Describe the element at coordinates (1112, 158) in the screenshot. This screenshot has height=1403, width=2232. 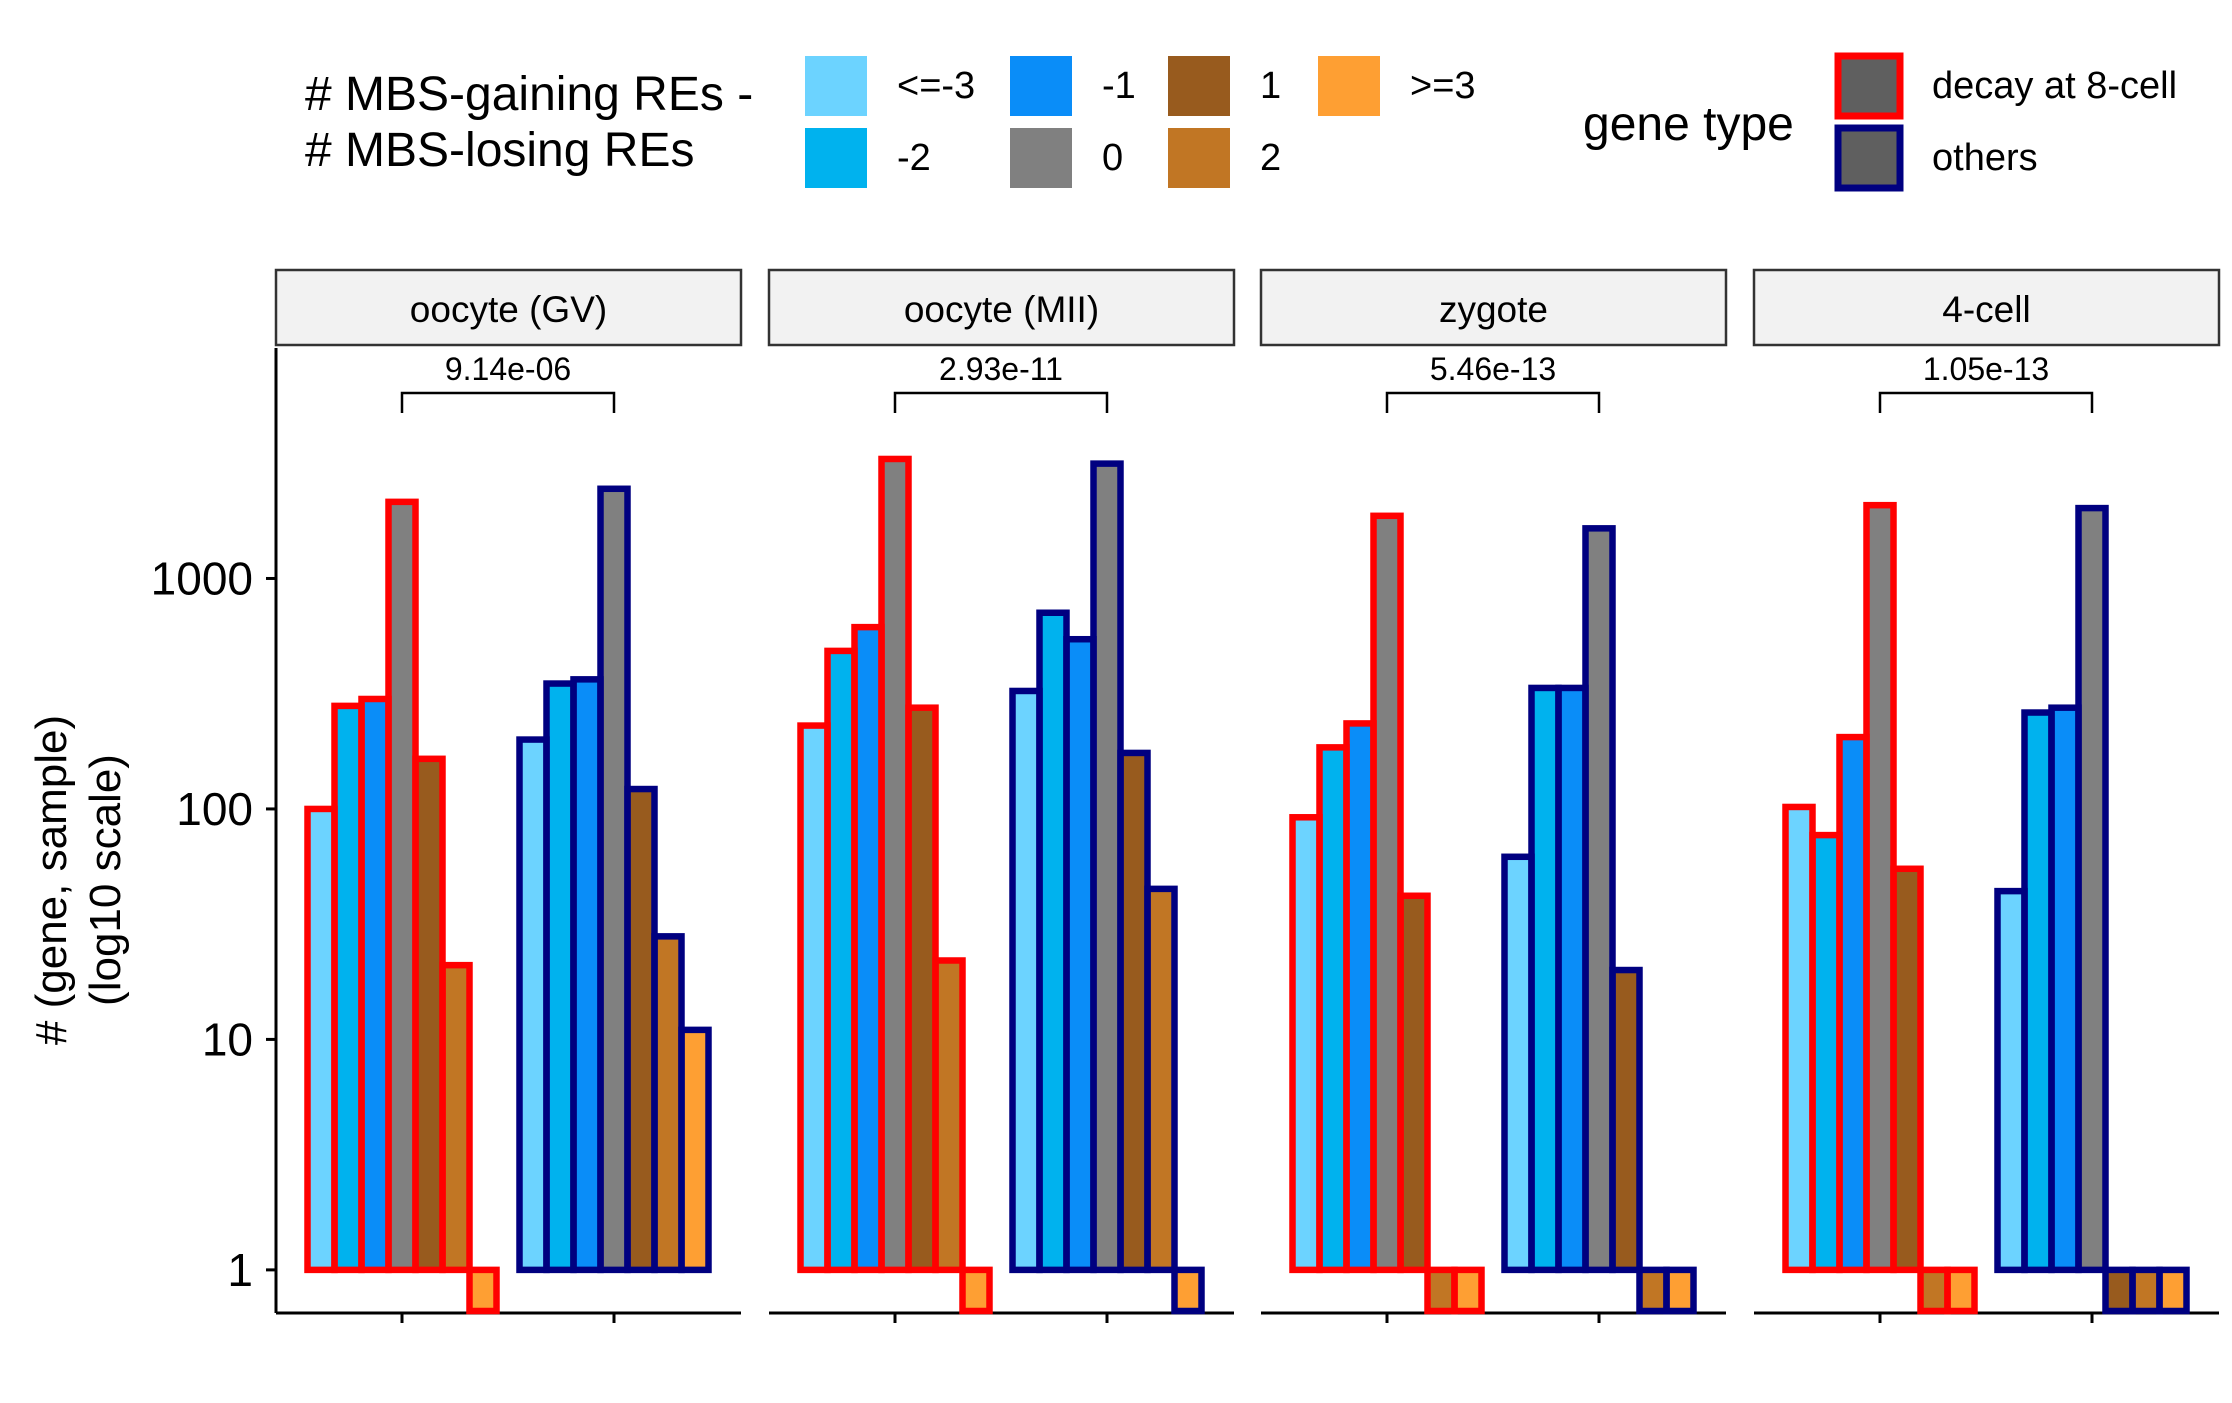
I see `fill-legend-label: 0` at that location.